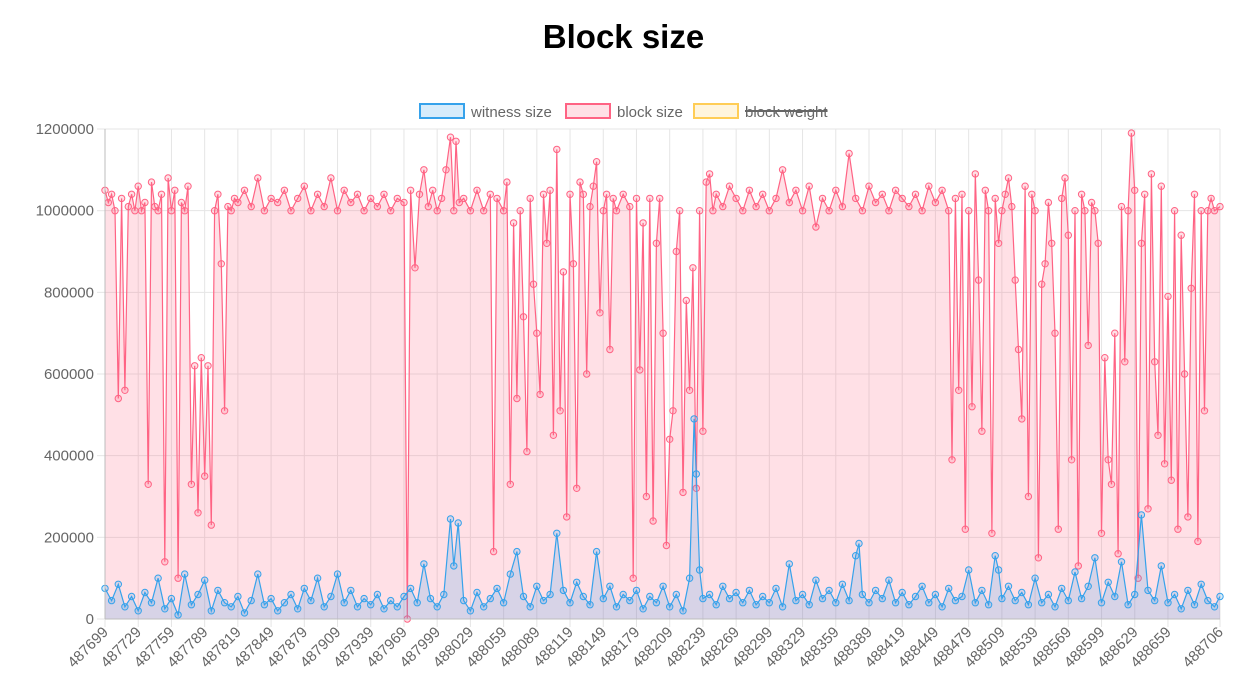  I want to click on legend-swatch, so click(716, 111).